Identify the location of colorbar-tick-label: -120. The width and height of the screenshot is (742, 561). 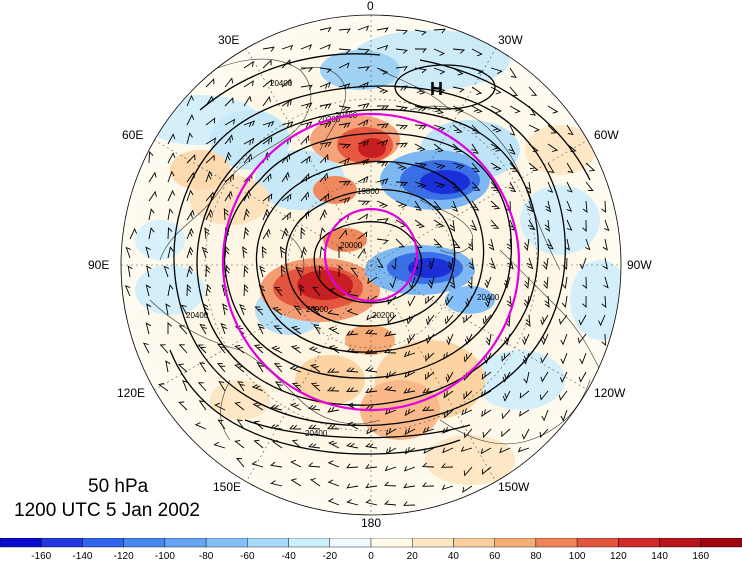
(124, 556).